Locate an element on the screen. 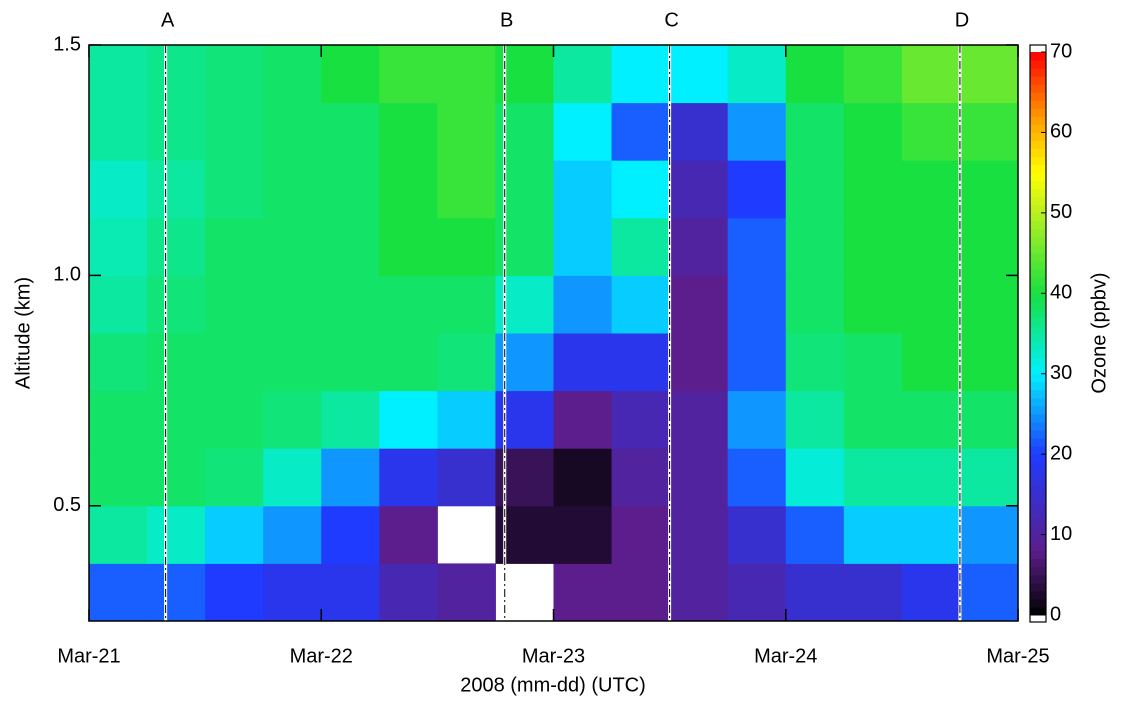 Image resolution: width=1122 pixels, height=703 pixels. colorbar-tick-label: 40 is located at coordinates (1061, 293).